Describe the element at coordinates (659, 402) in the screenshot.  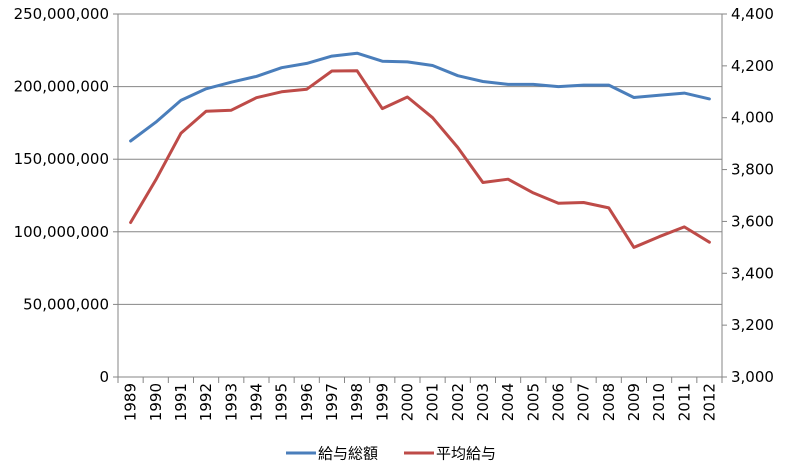
I see `x-axis-tick-label: 2010` at that location.